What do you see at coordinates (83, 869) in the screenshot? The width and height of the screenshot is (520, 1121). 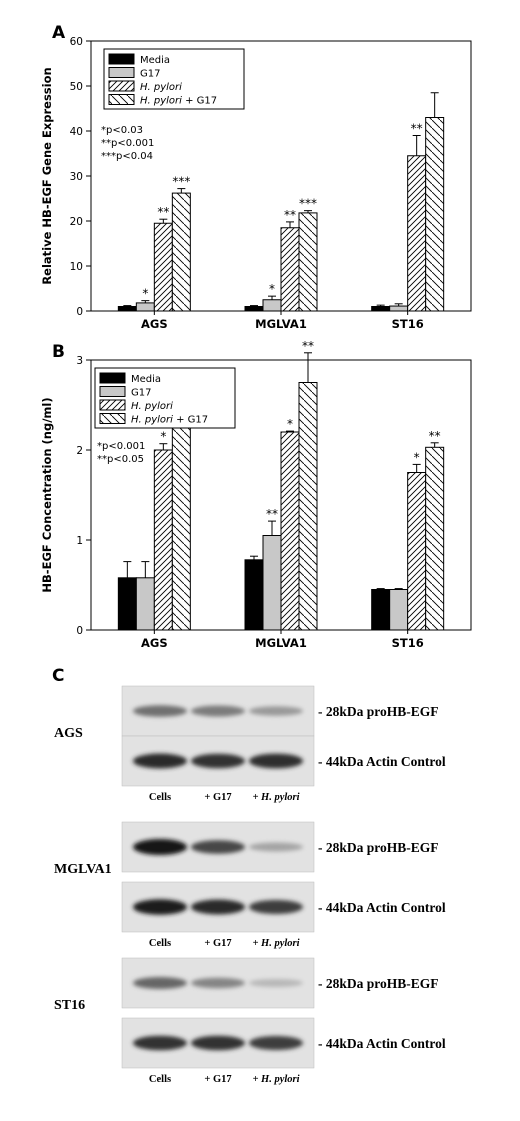 I see `cell-line-label: MGLVA1` at bounding box center [83, 869].